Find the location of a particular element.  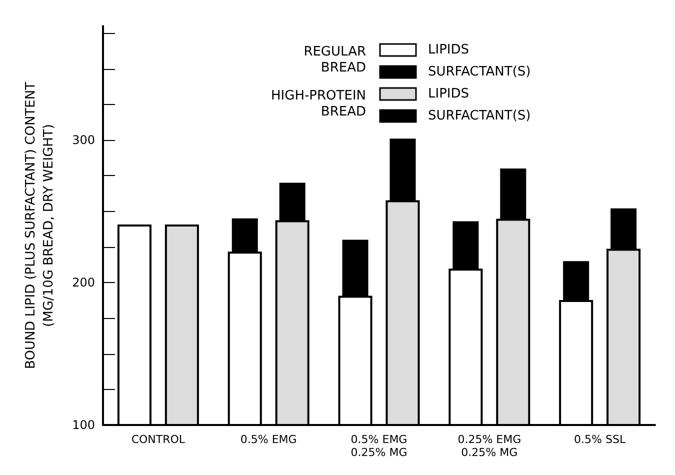

x-tick-label: 0.5% SSL is located at coordinates (600, 439).